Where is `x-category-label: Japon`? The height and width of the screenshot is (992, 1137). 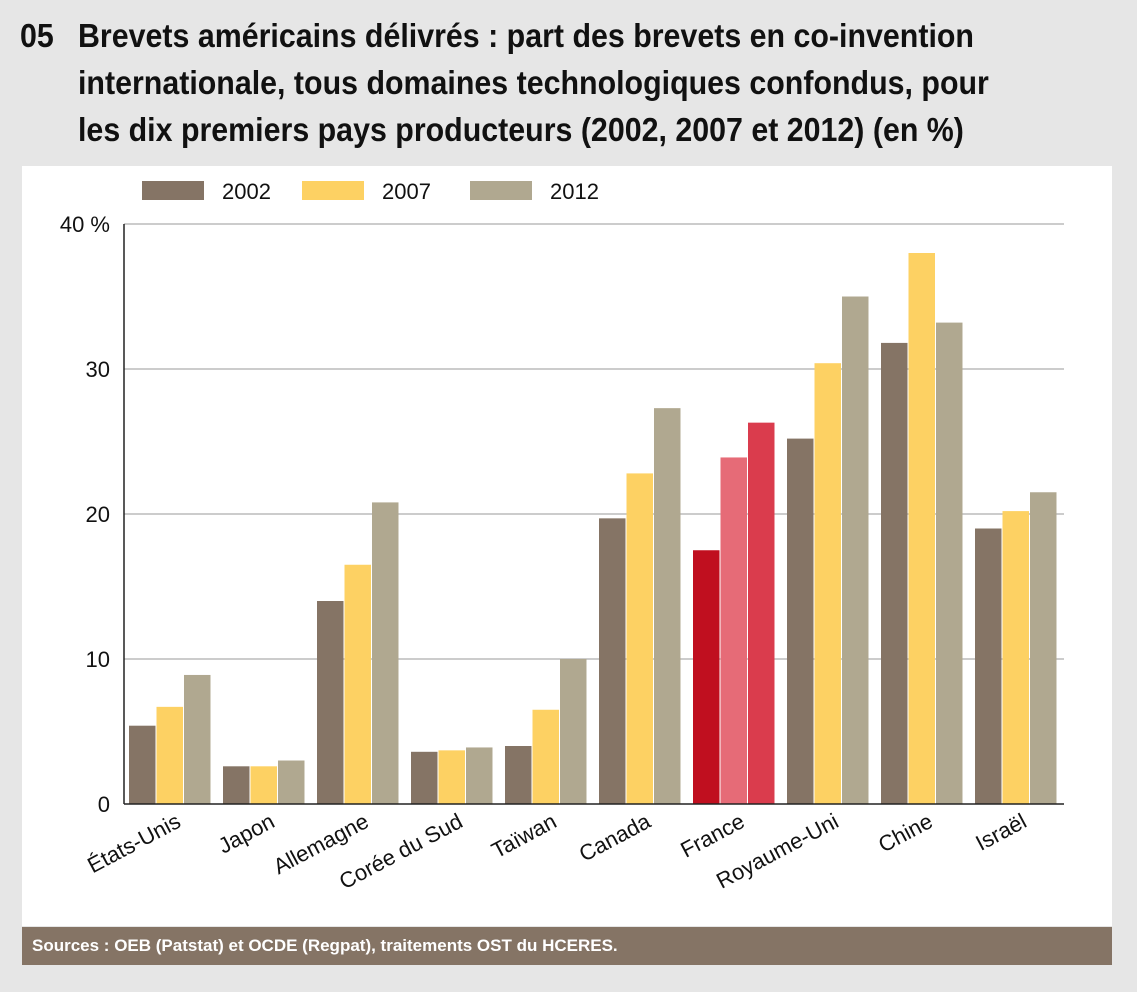
x-category-label: Japon is located at coordinates (246, 833).